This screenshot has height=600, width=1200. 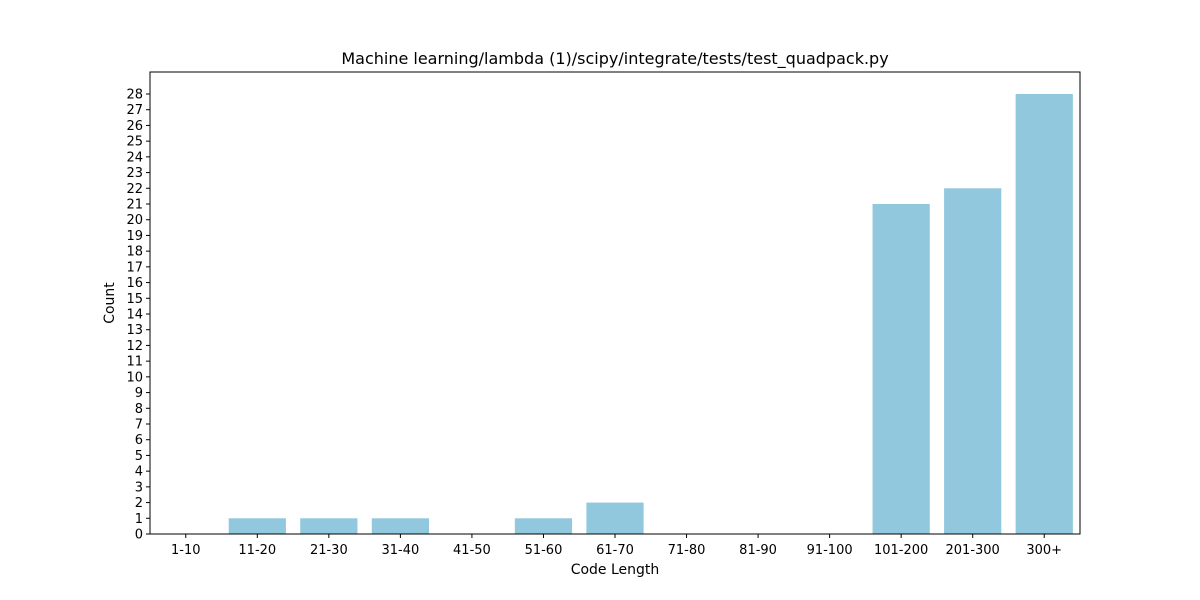 What do you see at coordinates (830, 550) in the screenshot?
I see `x-tick-label: 91-100` at bounding box center [830, 550].